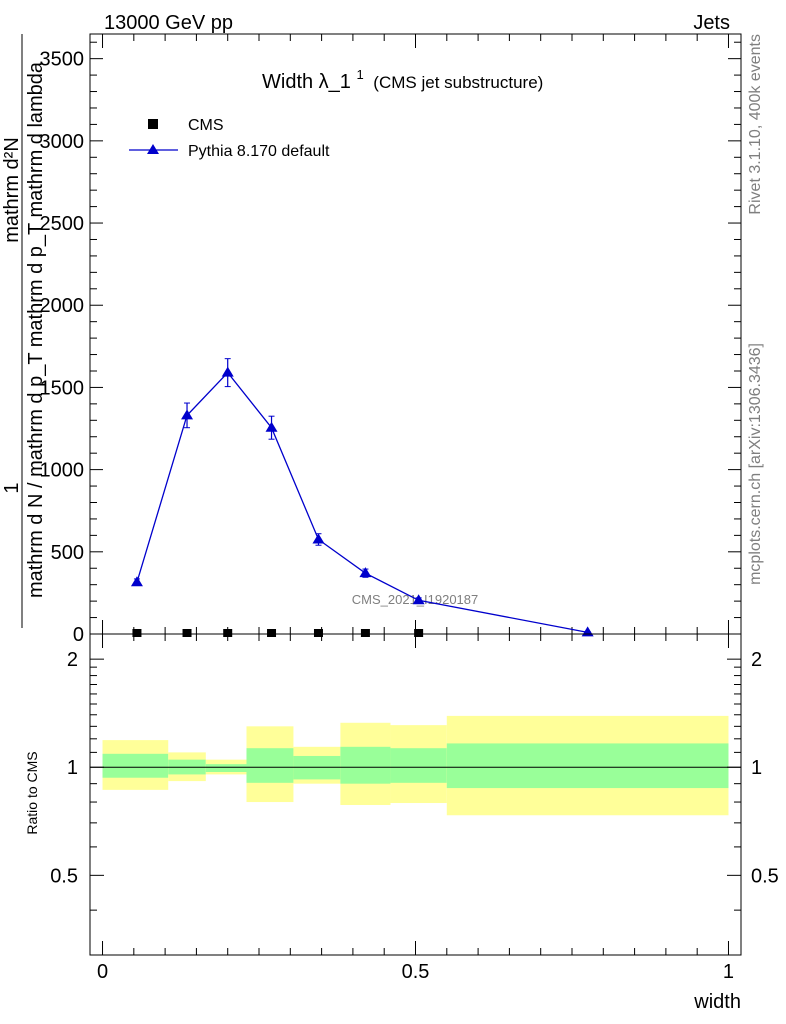 This screenshot has width=786, height=1024. I want to click on main-y-tick-label: 2000, so click(62, 306).